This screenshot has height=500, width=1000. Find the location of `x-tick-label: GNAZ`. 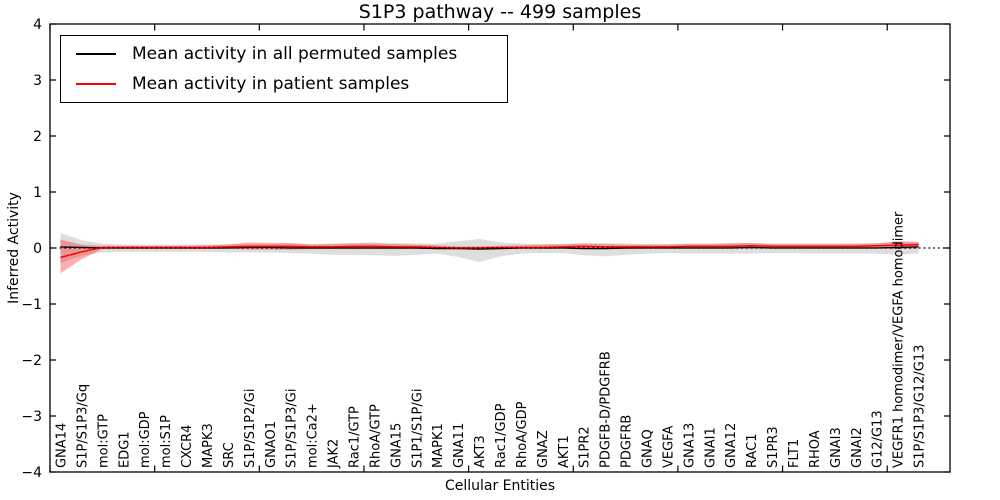

x-tick-label: GNAZ is located at coordinates (543, 449).